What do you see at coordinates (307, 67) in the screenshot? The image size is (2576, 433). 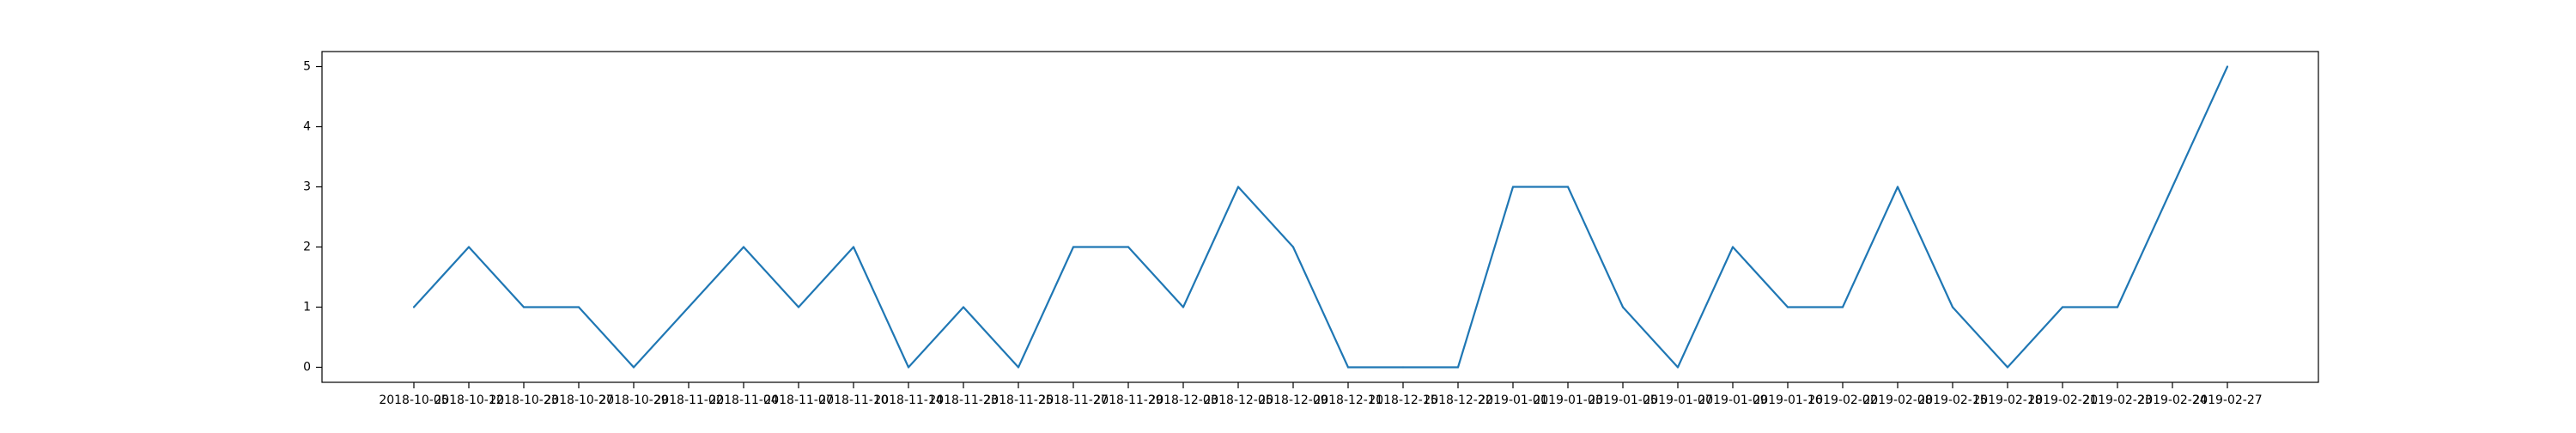 I see `y-tick-label: 5` at bounding box center [307, 67].